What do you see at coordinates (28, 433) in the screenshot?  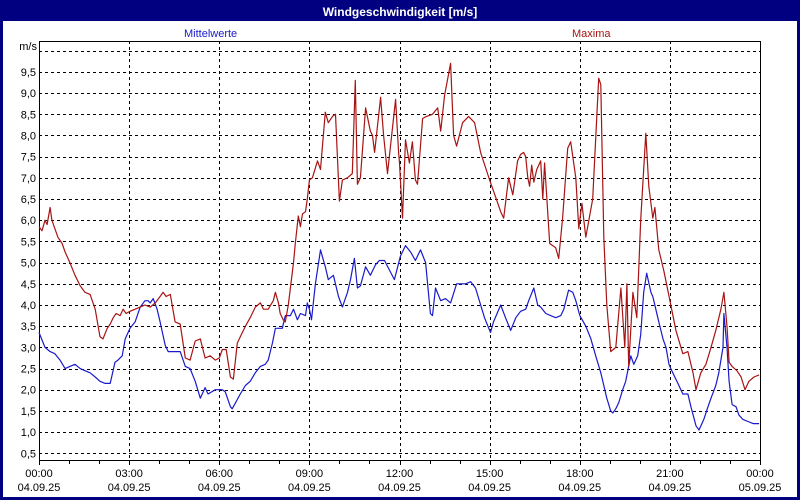 I see `svg-text: 1,0` at bounding box center [28, 433].